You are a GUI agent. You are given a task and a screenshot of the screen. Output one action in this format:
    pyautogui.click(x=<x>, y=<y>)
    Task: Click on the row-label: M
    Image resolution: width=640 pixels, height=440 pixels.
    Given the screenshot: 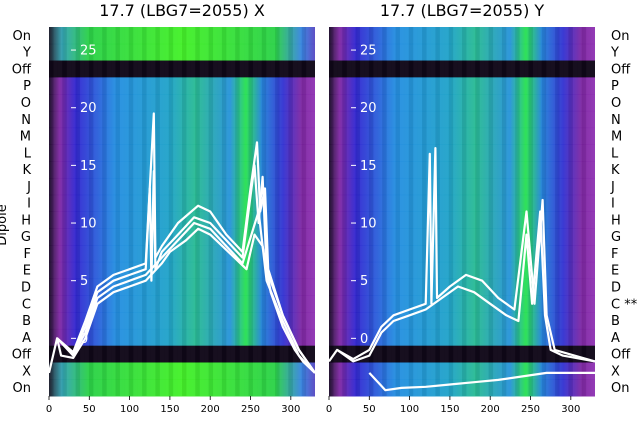 What is the action you would take?
    pyautogui.click(x=25, y=137)
    